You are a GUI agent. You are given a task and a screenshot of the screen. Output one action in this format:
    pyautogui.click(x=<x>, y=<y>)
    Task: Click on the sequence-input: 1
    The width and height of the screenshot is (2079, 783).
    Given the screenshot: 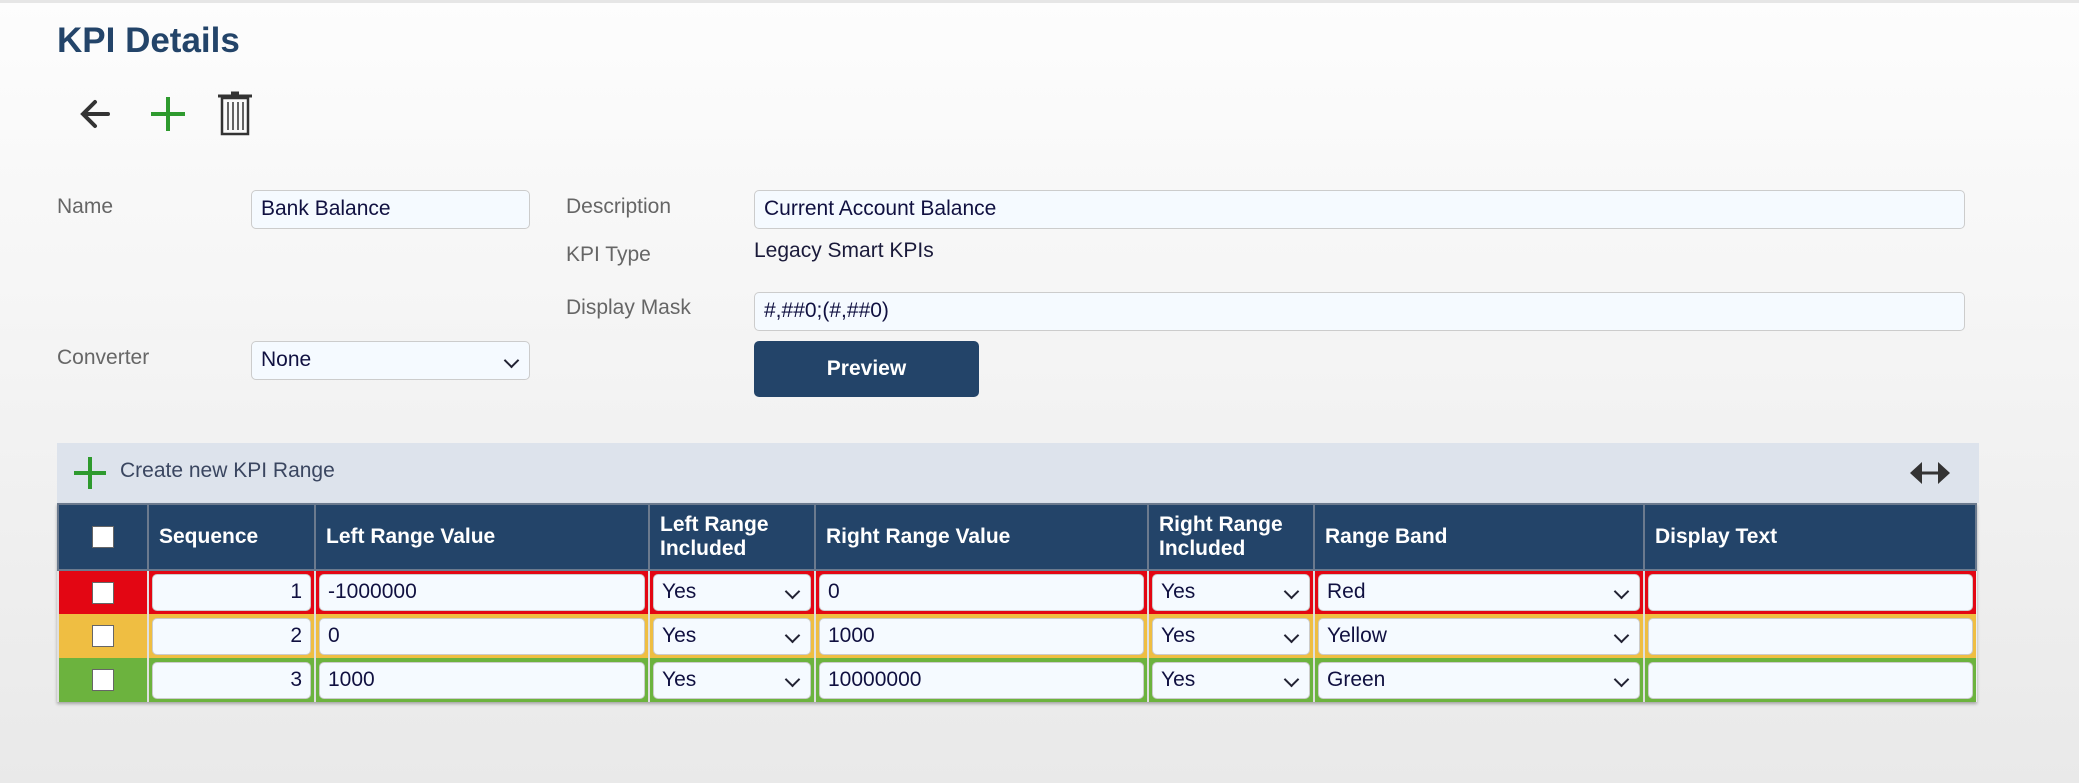 What is the action you would take?
    pyautogui.click(x=231, y=592)
    